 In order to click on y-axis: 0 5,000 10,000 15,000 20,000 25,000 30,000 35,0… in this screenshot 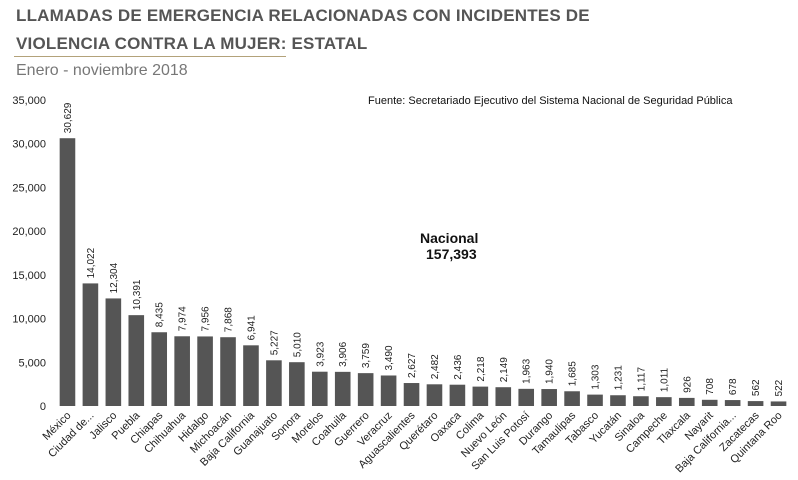, I will do `click(29, 254)`.